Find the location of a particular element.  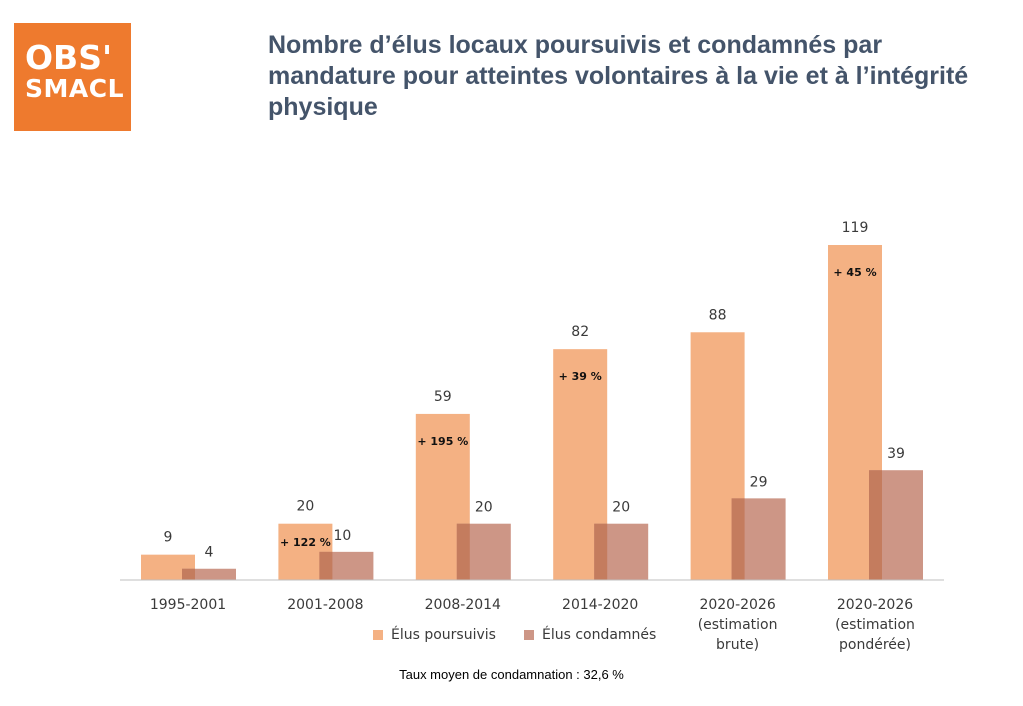

category-label: pondérée) is located at coordinates (875, 645).